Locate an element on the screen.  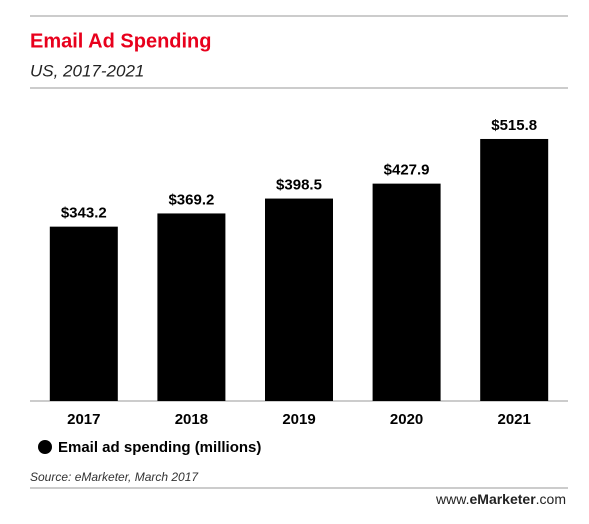
chart-title: Email Ad Spending is located at coordinates (121, 41).